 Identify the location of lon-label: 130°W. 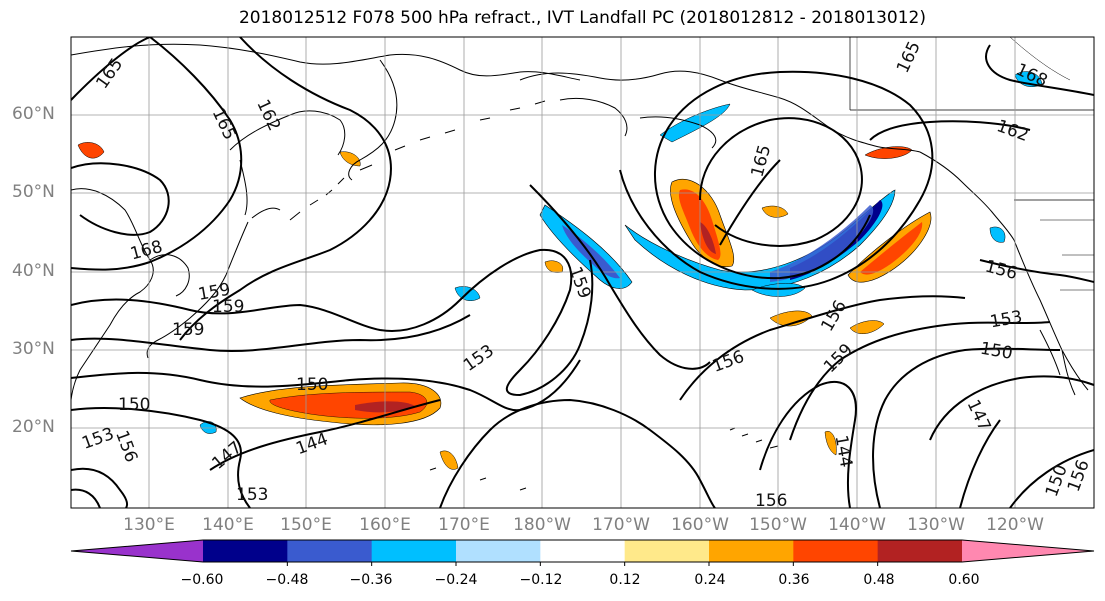
(936, 525).